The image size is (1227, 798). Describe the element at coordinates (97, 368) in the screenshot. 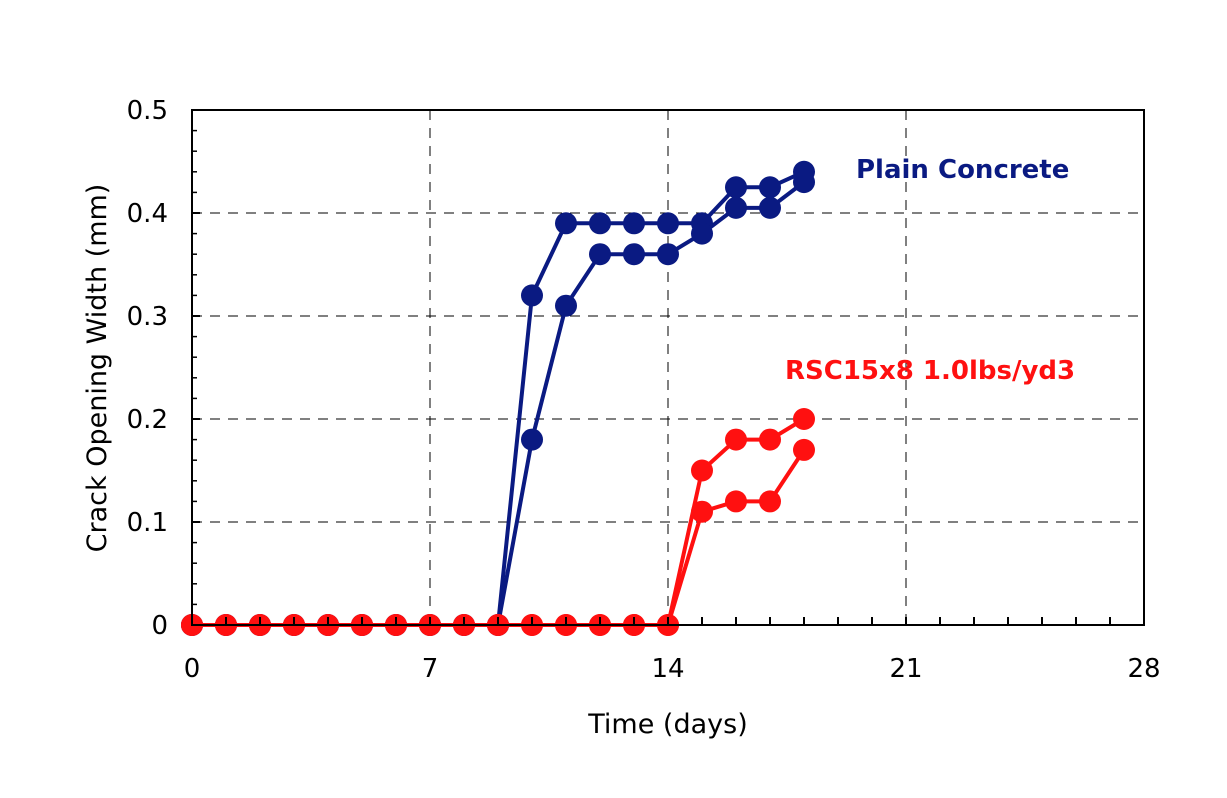

I see `y-axis-label: Crack Opening Width (mm)` at that location.